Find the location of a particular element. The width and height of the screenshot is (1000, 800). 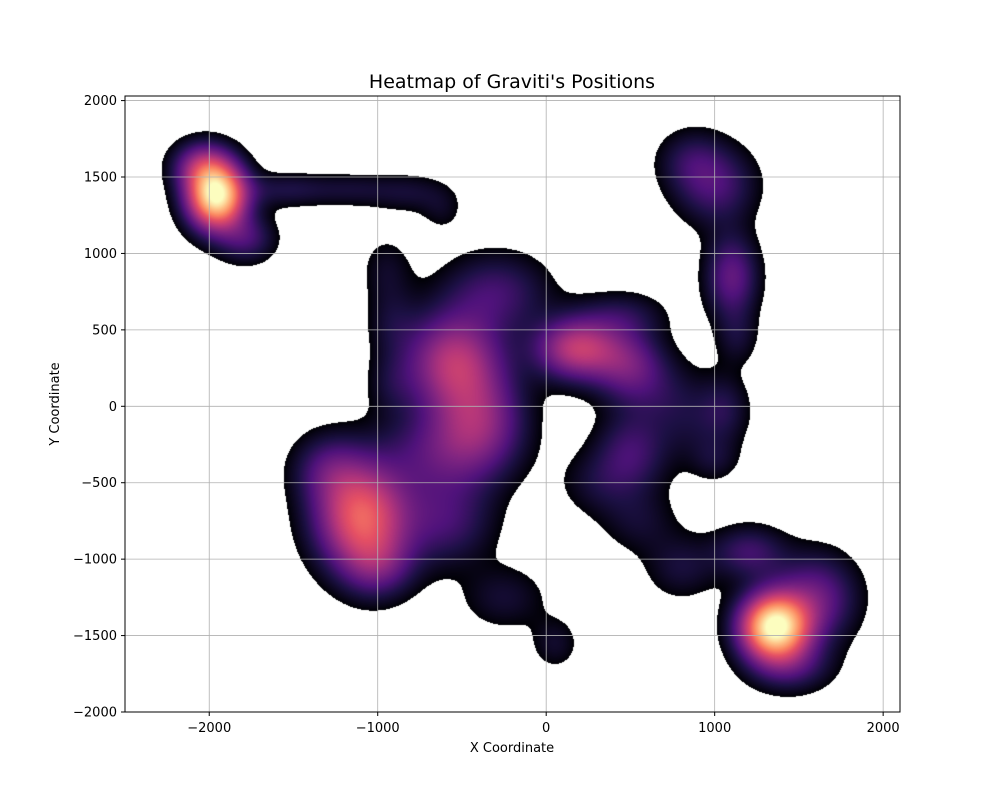

x-axis: −2000 −1000 0 1000 2000 is located at coordinates (543, 724).